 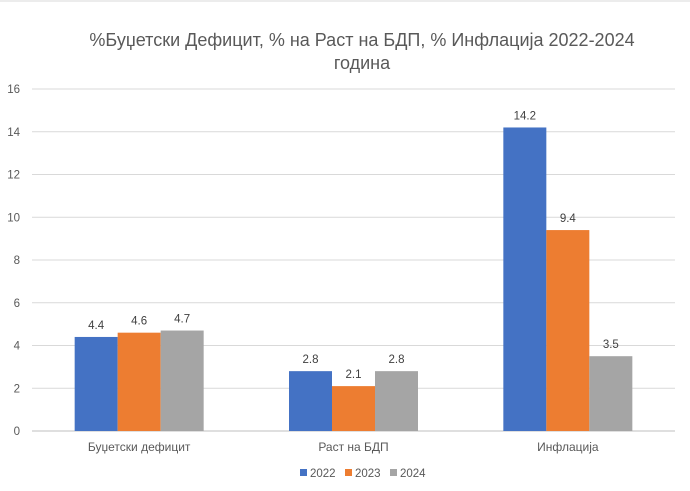 I want to click on x-axis-categories: Буџетски дефицит Раст на БДП Инфлација, so click(x=343, y=447).